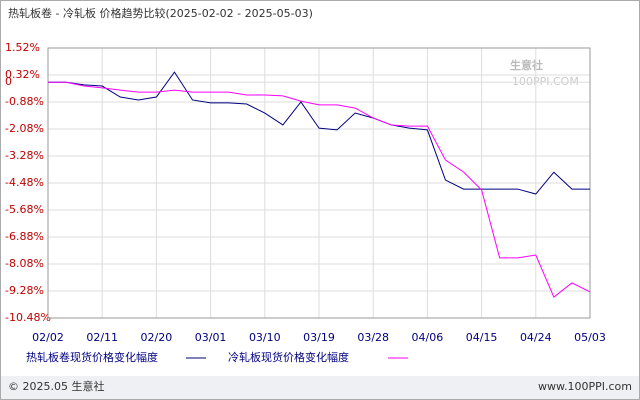 The image size is (640, 400). What do you see at coordinates (24, 101) in the screenshot?
I see `y-tick-label: -0.88%` at bounding box center [24, 101].